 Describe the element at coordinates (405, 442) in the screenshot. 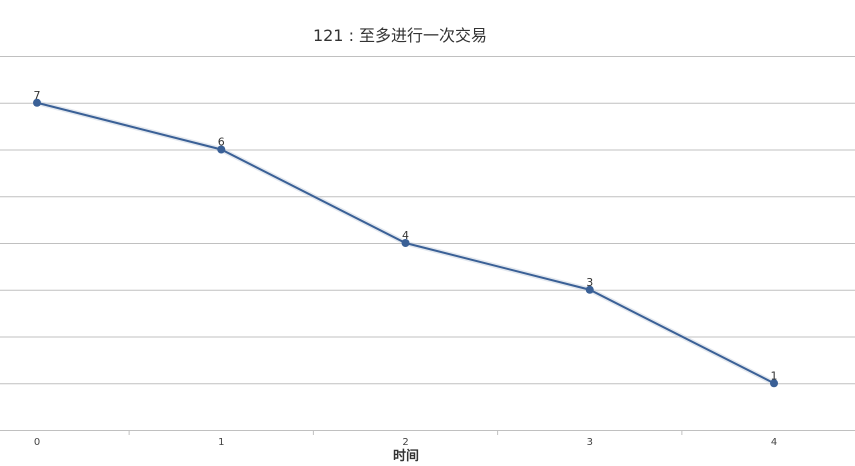

I see `x-tick-label: 2` at that location.